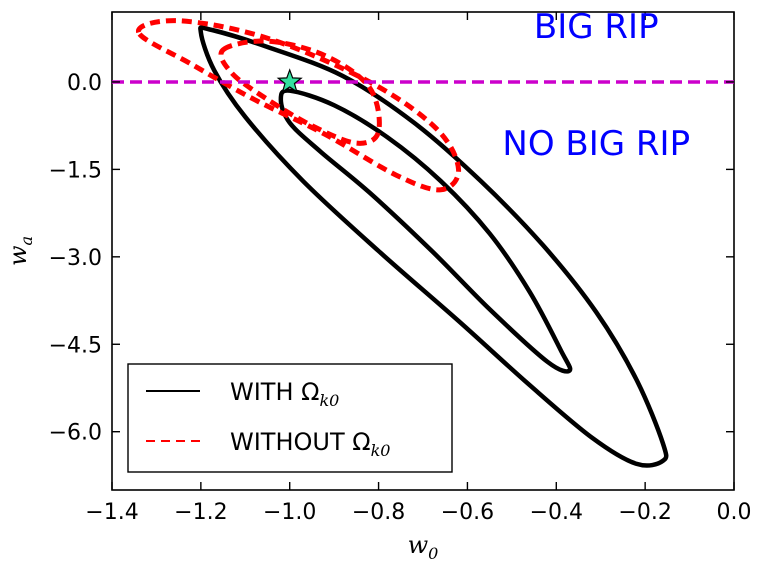 The image size is (763, 571). What do you see at coordinates (111, 512) in the screenshot?
I see `x-tick-label: −1.4` at bounding box center [111, 512].